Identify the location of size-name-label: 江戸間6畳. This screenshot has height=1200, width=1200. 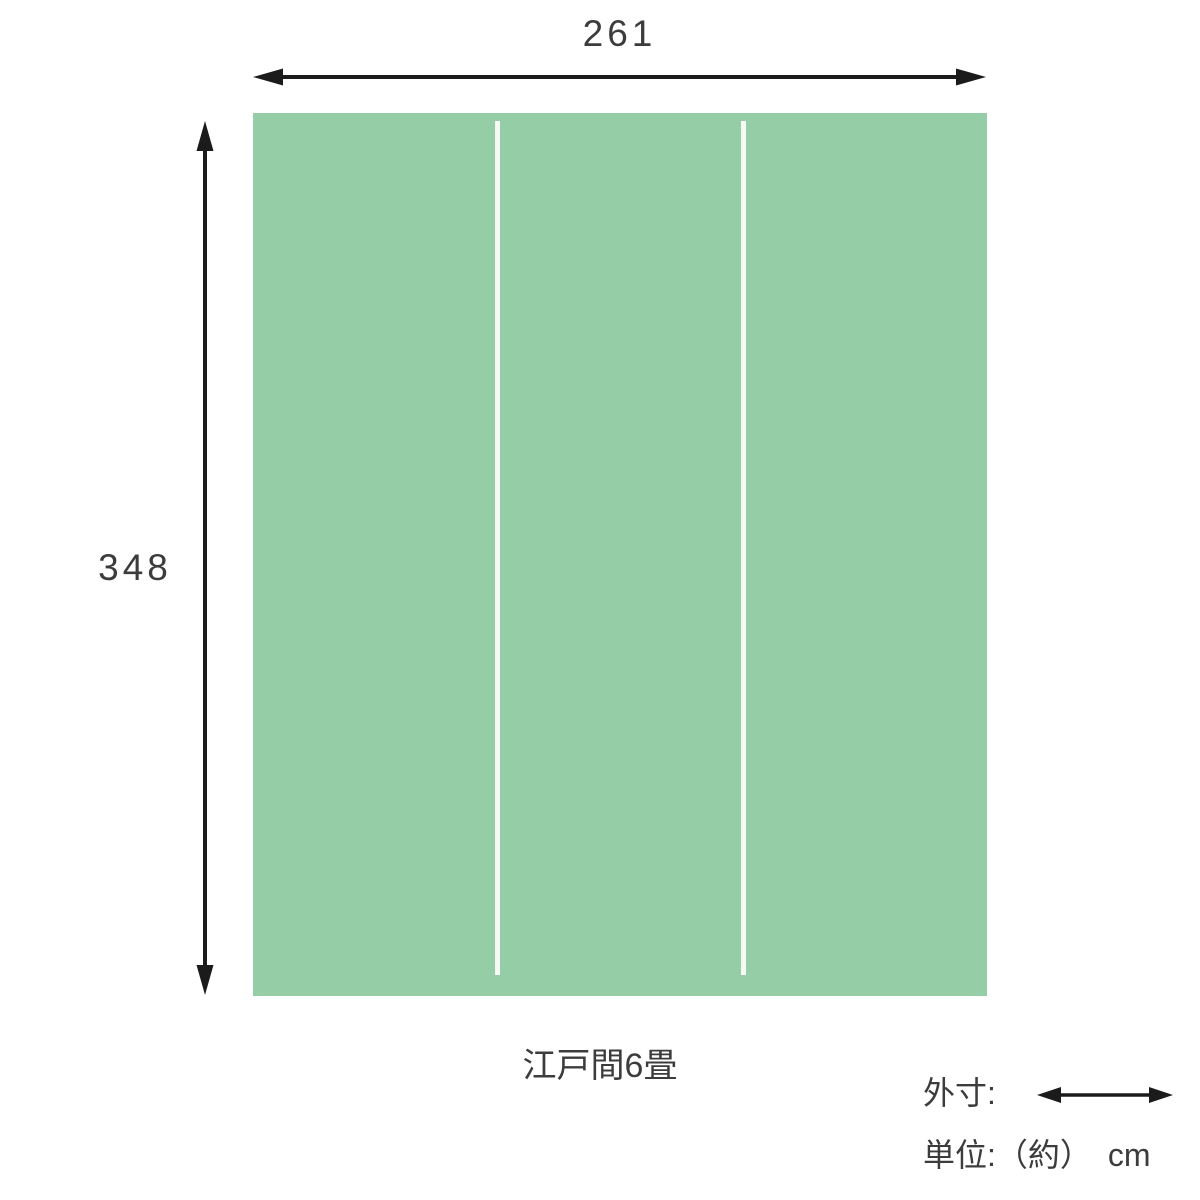
(600, 1066).